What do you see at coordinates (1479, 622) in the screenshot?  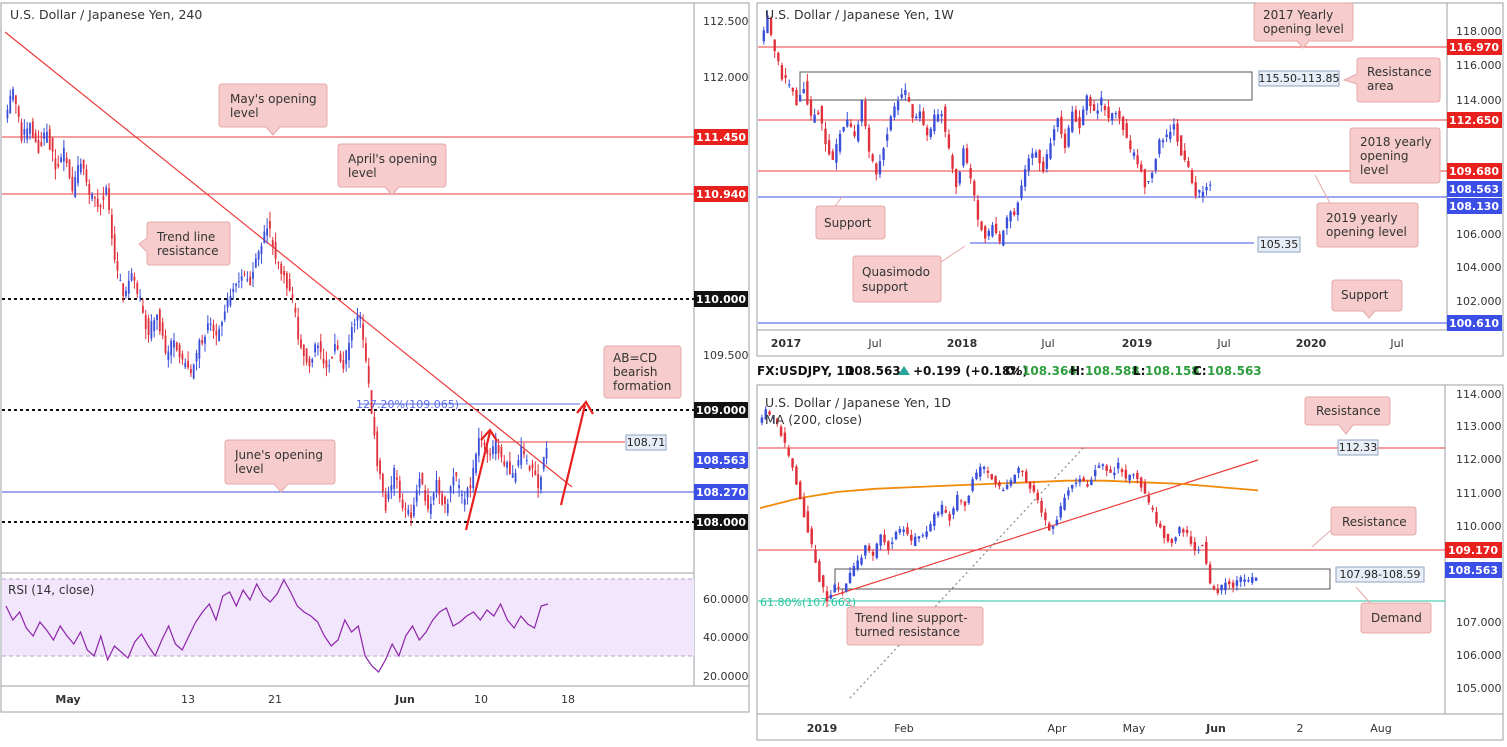 I see `svg-text: 107.000` at bounding box center [1479, 622].